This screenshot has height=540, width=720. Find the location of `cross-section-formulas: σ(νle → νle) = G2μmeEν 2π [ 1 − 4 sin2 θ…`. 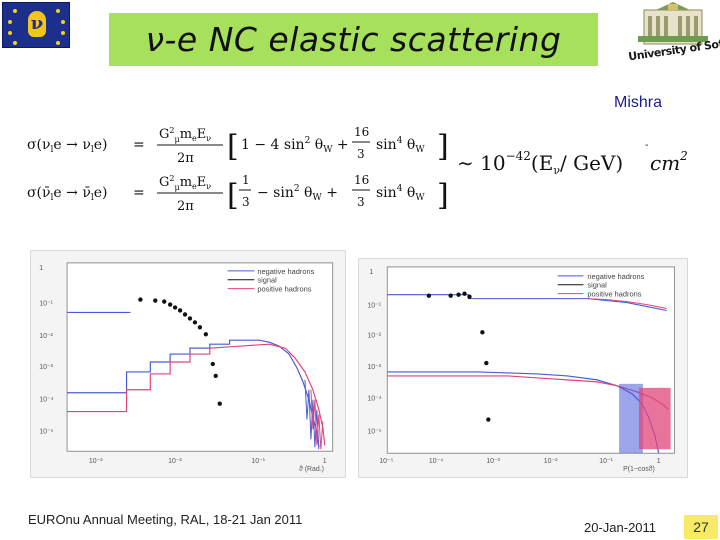

cross-section-formulas: σ(νle → νle) = G2μmeEν 2π [ 1 − 4 sin2 θ… is located at coordinates (238, 169).